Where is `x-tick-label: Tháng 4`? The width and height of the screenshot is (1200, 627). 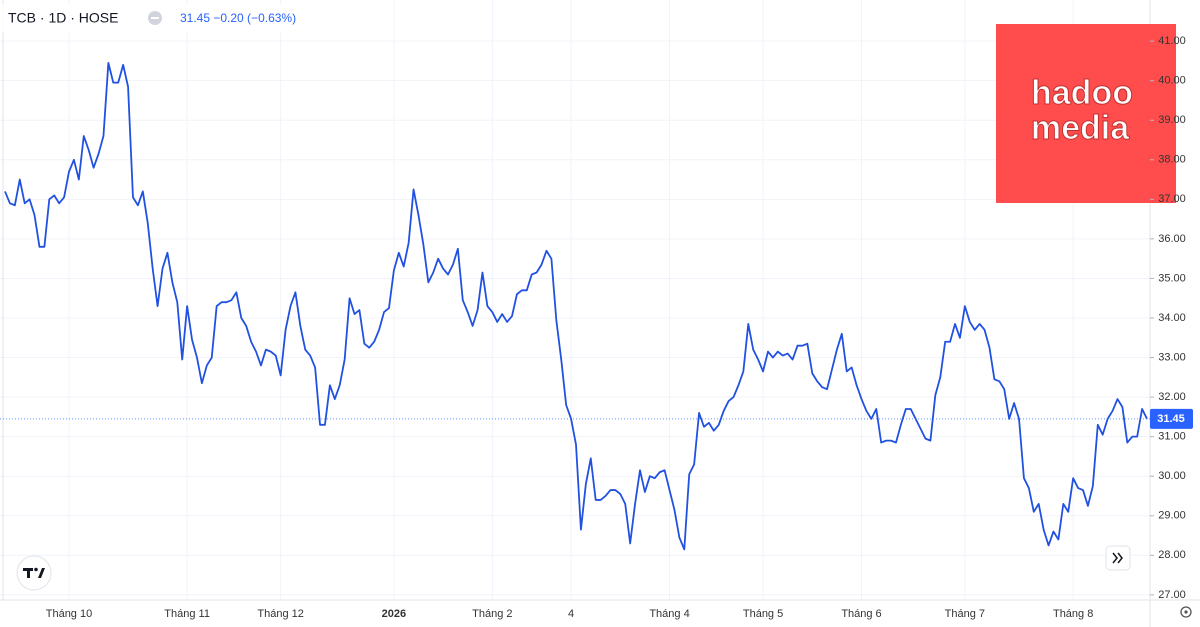
x-tick-label: Tháng 4 is located at coordinates (669, 614).